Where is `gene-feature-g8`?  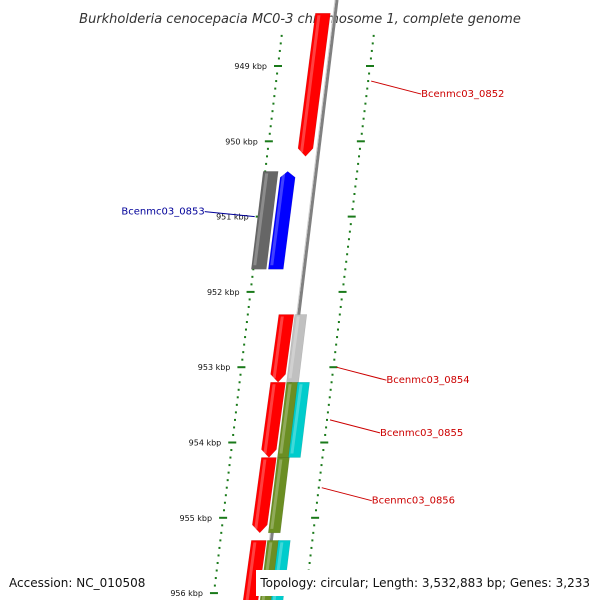
gene-feature-g8 is located at coordinates (299, 420).